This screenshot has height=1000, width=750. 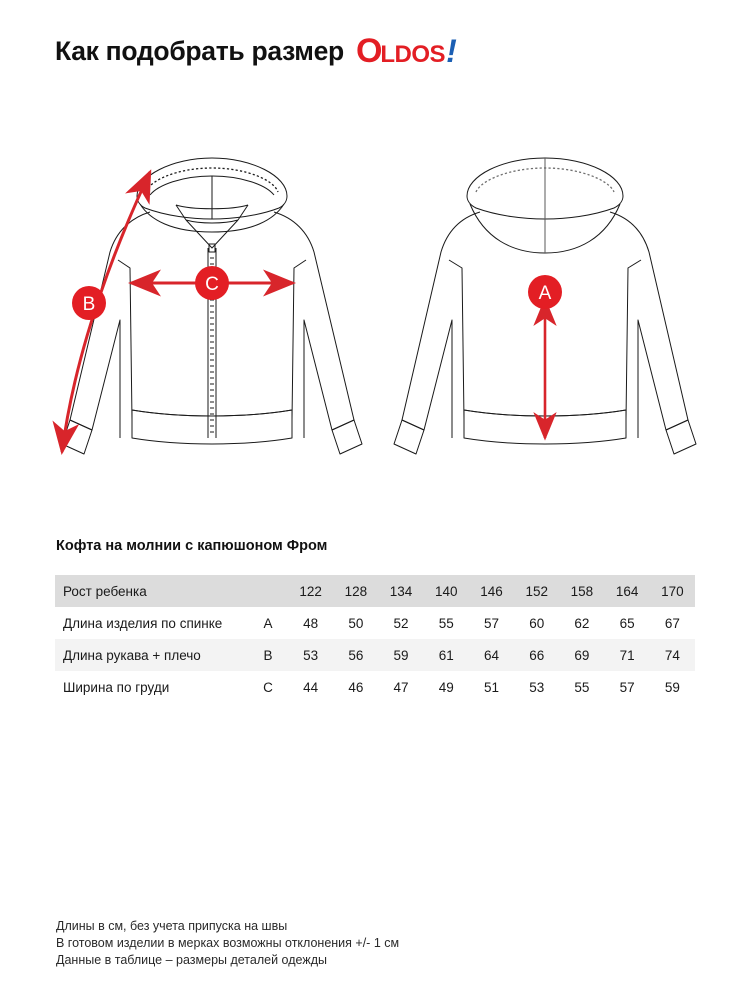 What do you see at coordinates (356, 591) in the screenshot?
I see `size-column-header: 128` at bounding box center [356, 591].